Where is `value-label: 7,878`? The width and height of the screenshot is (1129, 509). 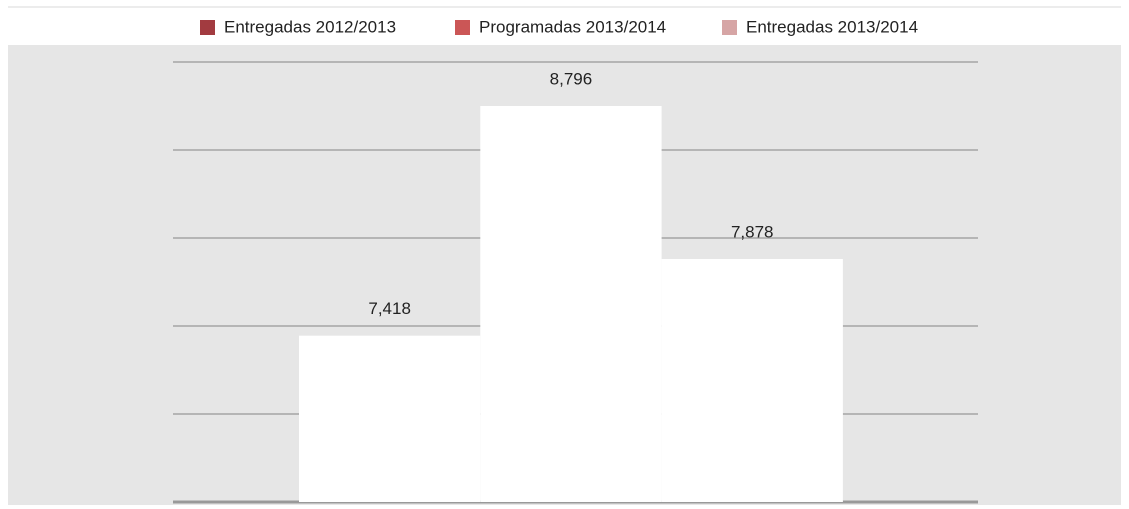
value-label: 7,878 is located at coordinates (752, 231).